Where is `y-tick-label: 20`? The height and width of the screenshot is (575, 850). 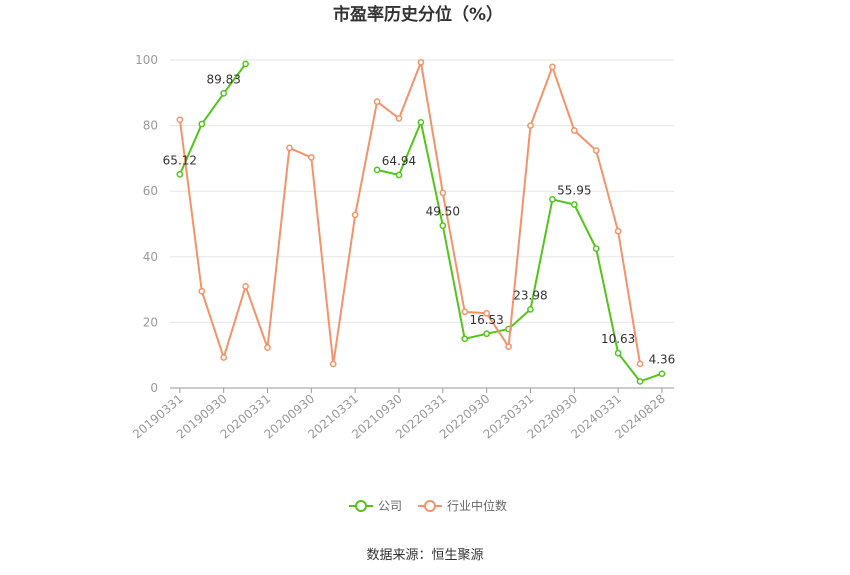
y-tick-label: 20 is located at coordinates (150, 322).